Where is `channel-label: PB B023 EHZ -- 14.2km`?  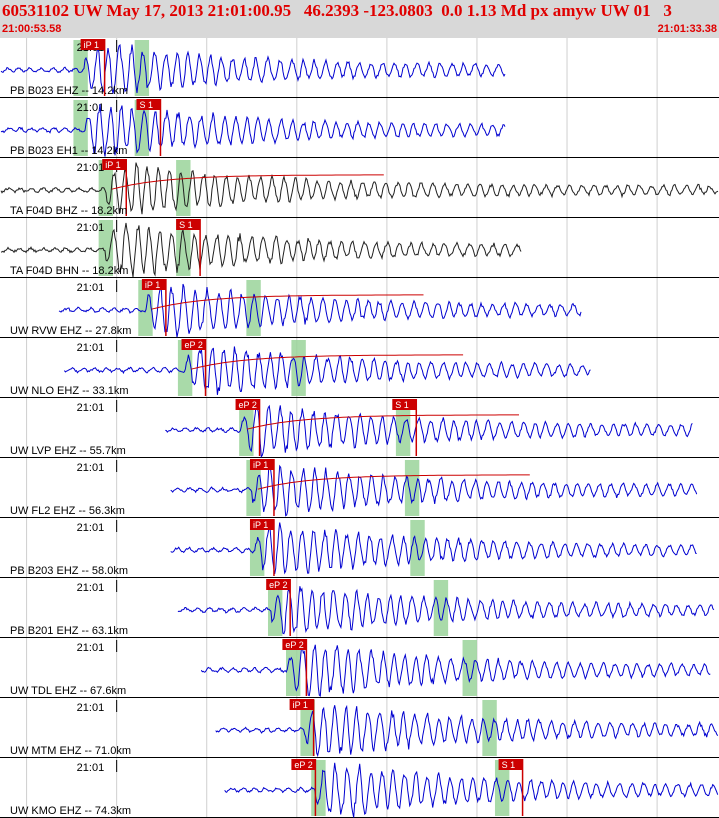
channel-label: PB B023 EHZ -- 14.2km is located at coordinates (69, 91).